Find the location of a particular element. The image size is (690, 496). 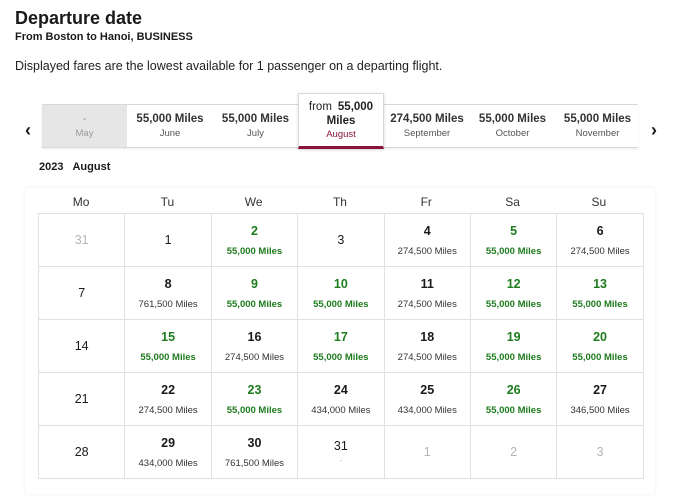

calendar-day: 27 346,500 Miles is located at coordinates (600, 399).